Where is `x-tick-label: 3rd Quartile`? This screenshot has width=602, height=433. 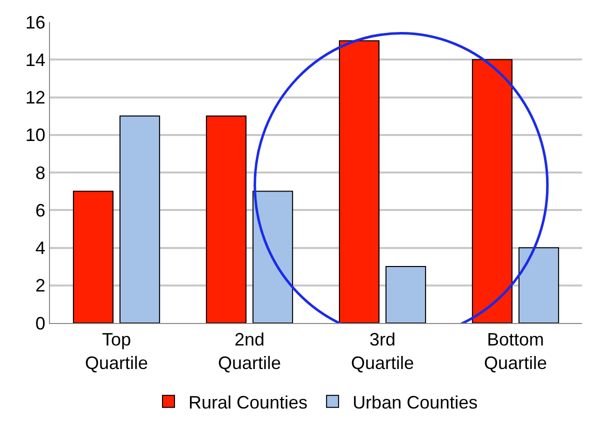 x-tick-label: 3rd Quartile is located at coordinates (382, 351).